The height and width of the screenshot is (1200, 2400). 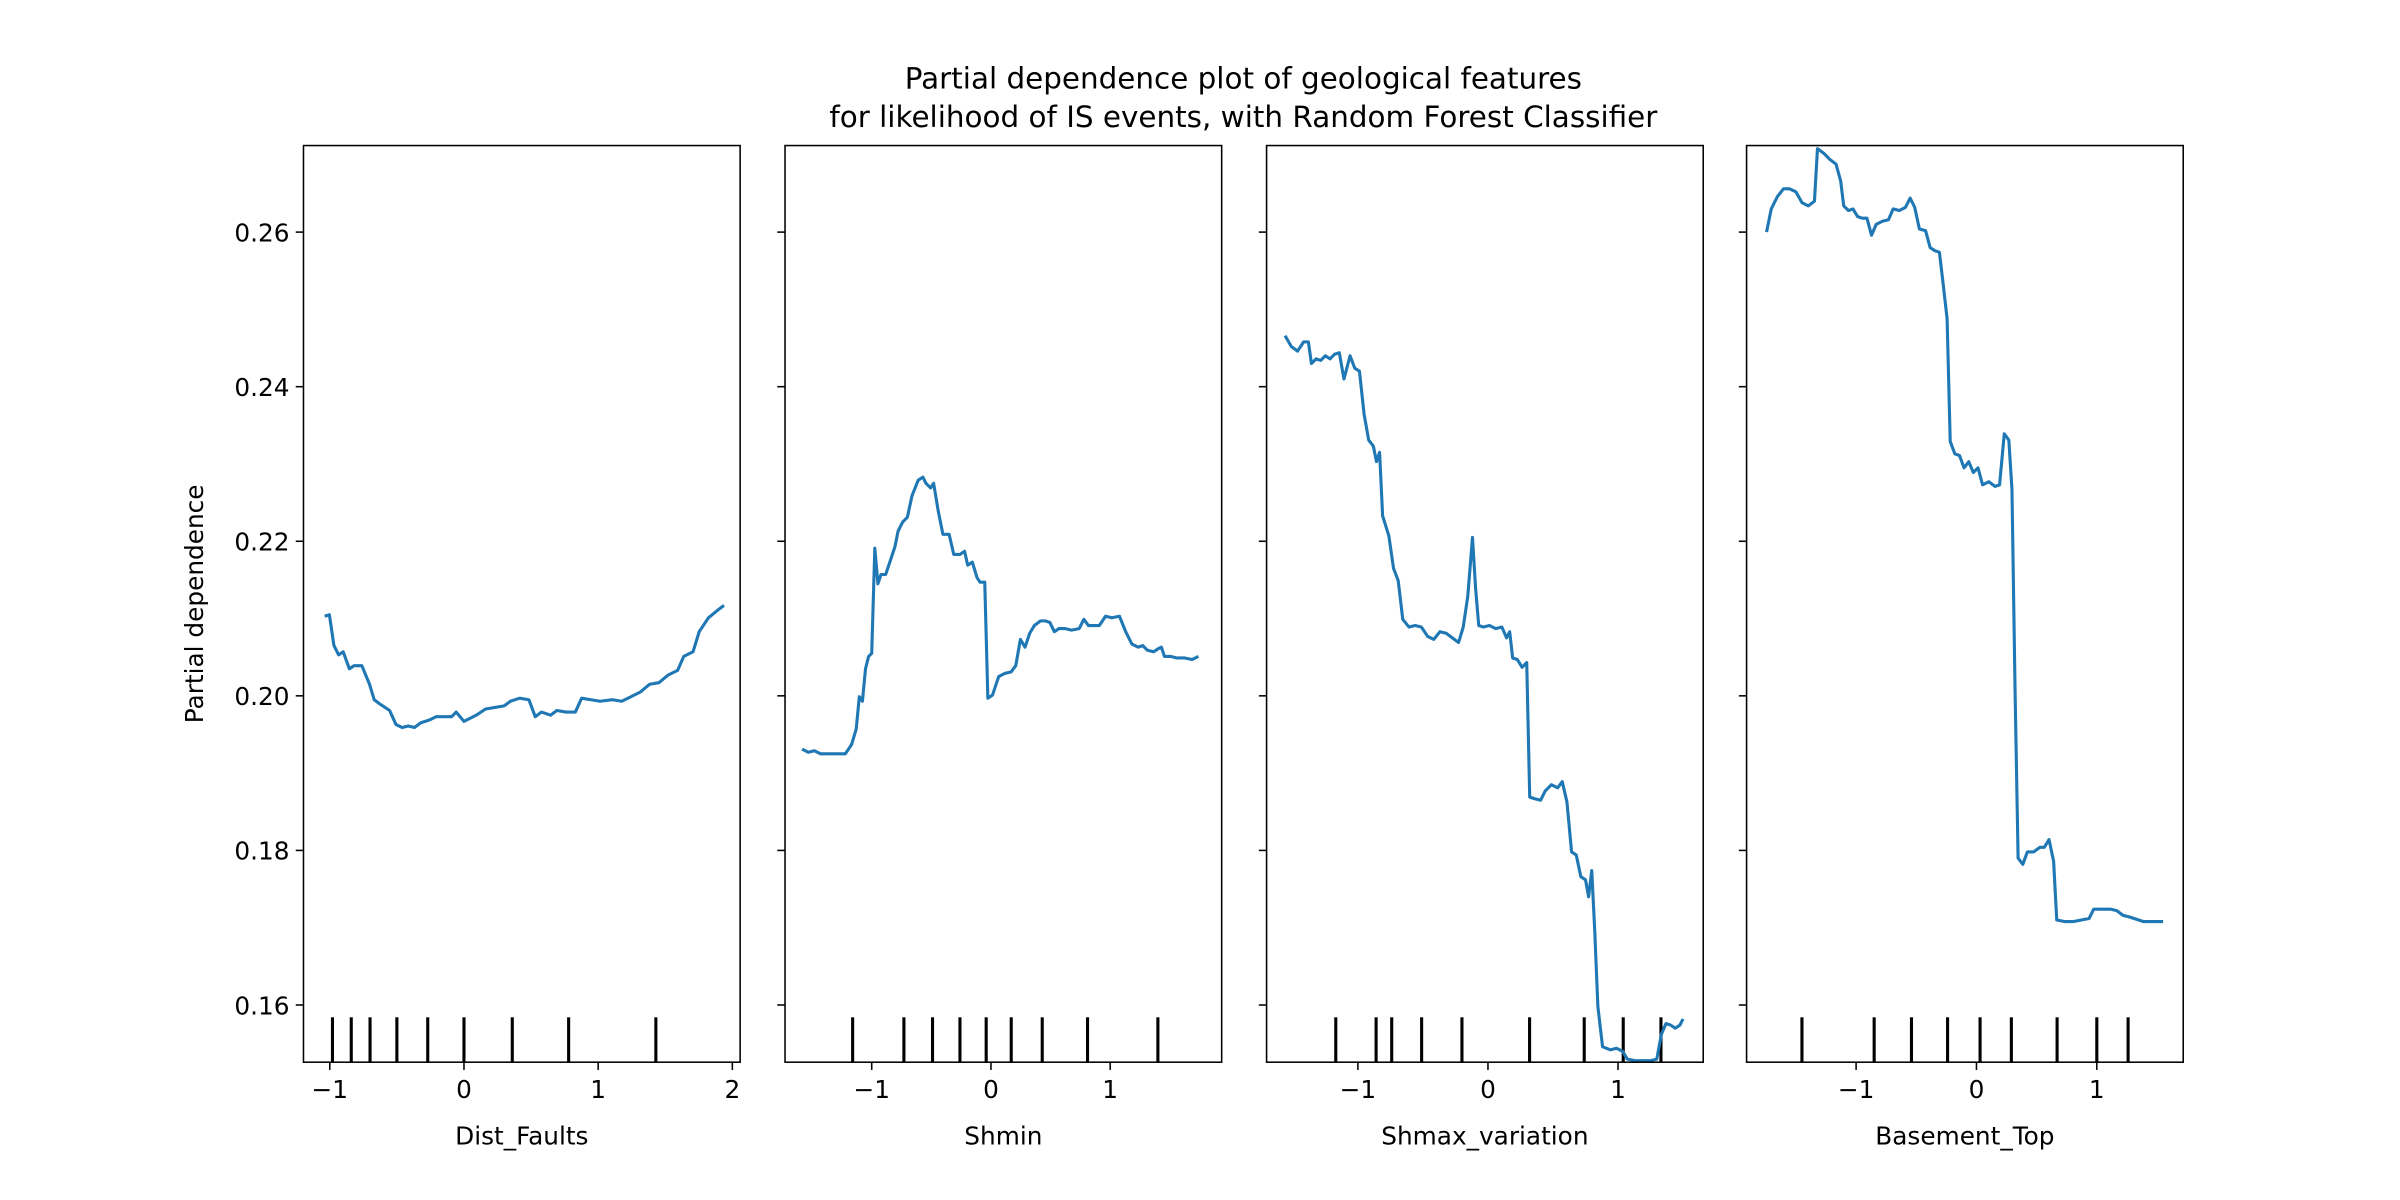 What do you see at coordinates (1964, 1135) in the screenshot?
I see `x-axis-label: Basement_Top` at bounding box center [1964, 1135].